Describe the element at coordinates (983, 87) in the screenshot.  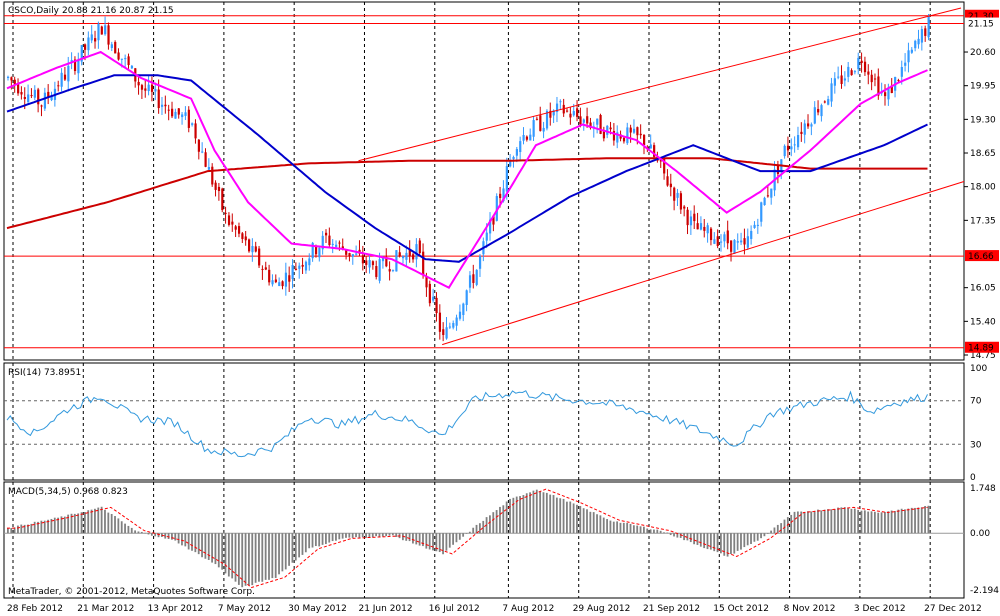
I see `price-tick-label: 19.95` at that location.